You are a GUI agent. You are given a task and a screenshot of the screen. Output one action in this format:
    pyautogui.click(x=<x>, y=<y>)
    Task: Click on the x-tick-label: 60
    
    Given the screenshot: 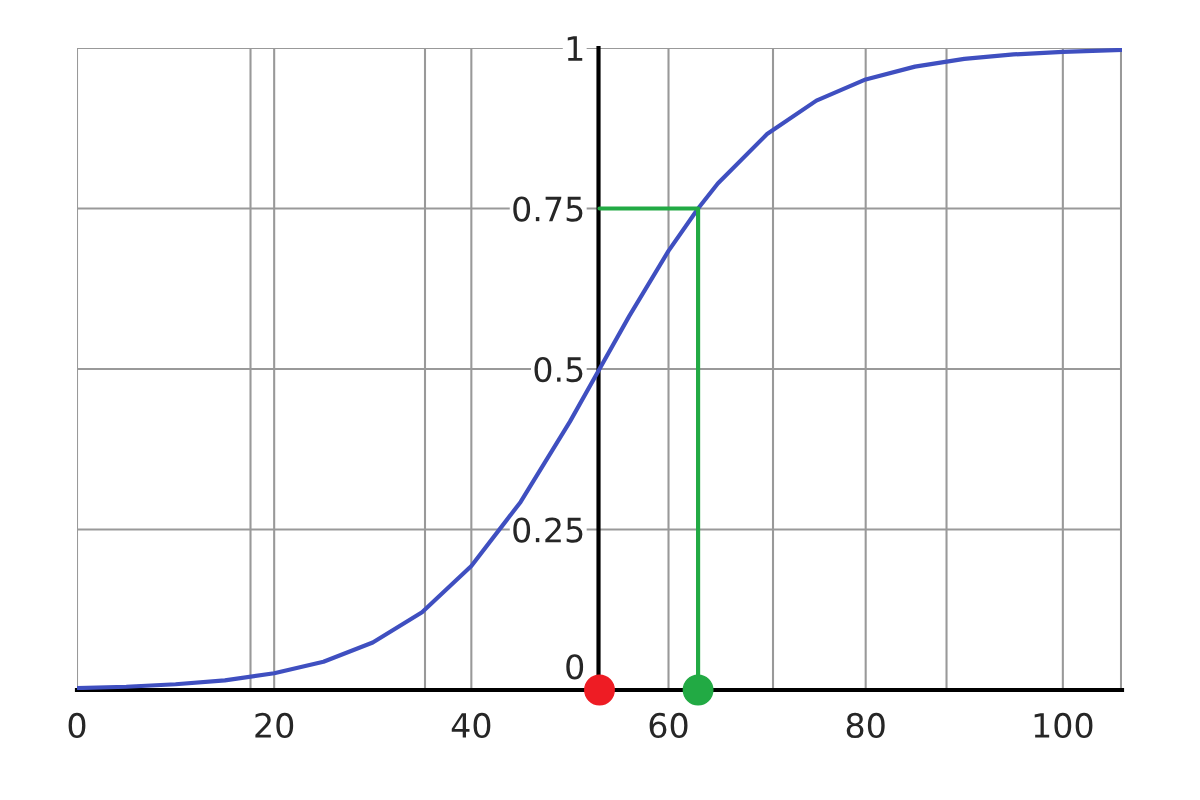 What is the action you would take?
    pyautogui.click(x=668, y=725)
    